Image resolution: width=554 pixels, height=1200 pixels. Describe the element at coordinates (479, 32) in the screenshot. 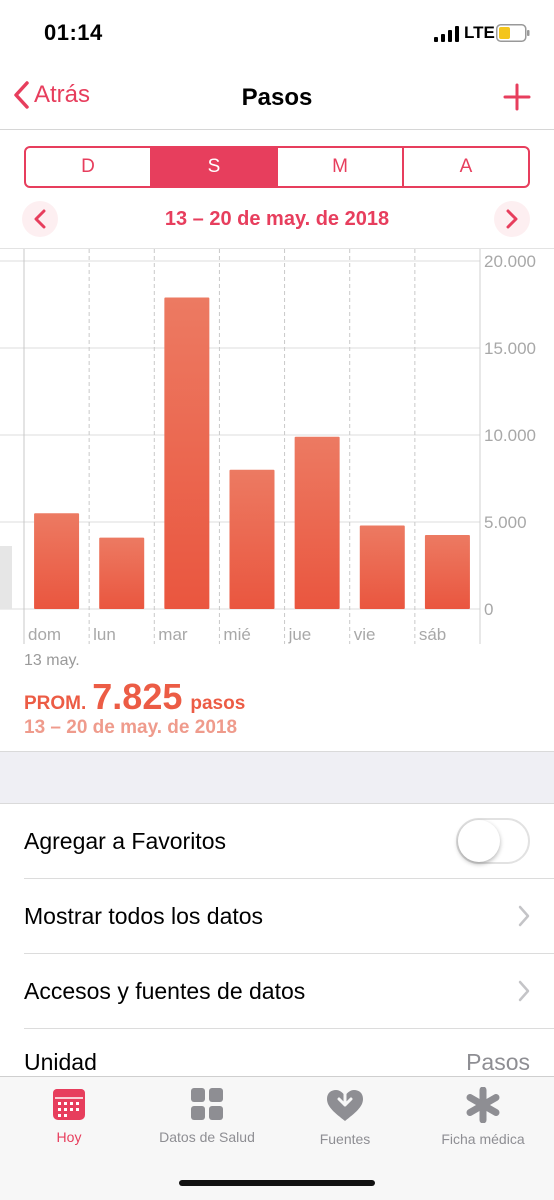

I see `network-type: LTE` at that location.